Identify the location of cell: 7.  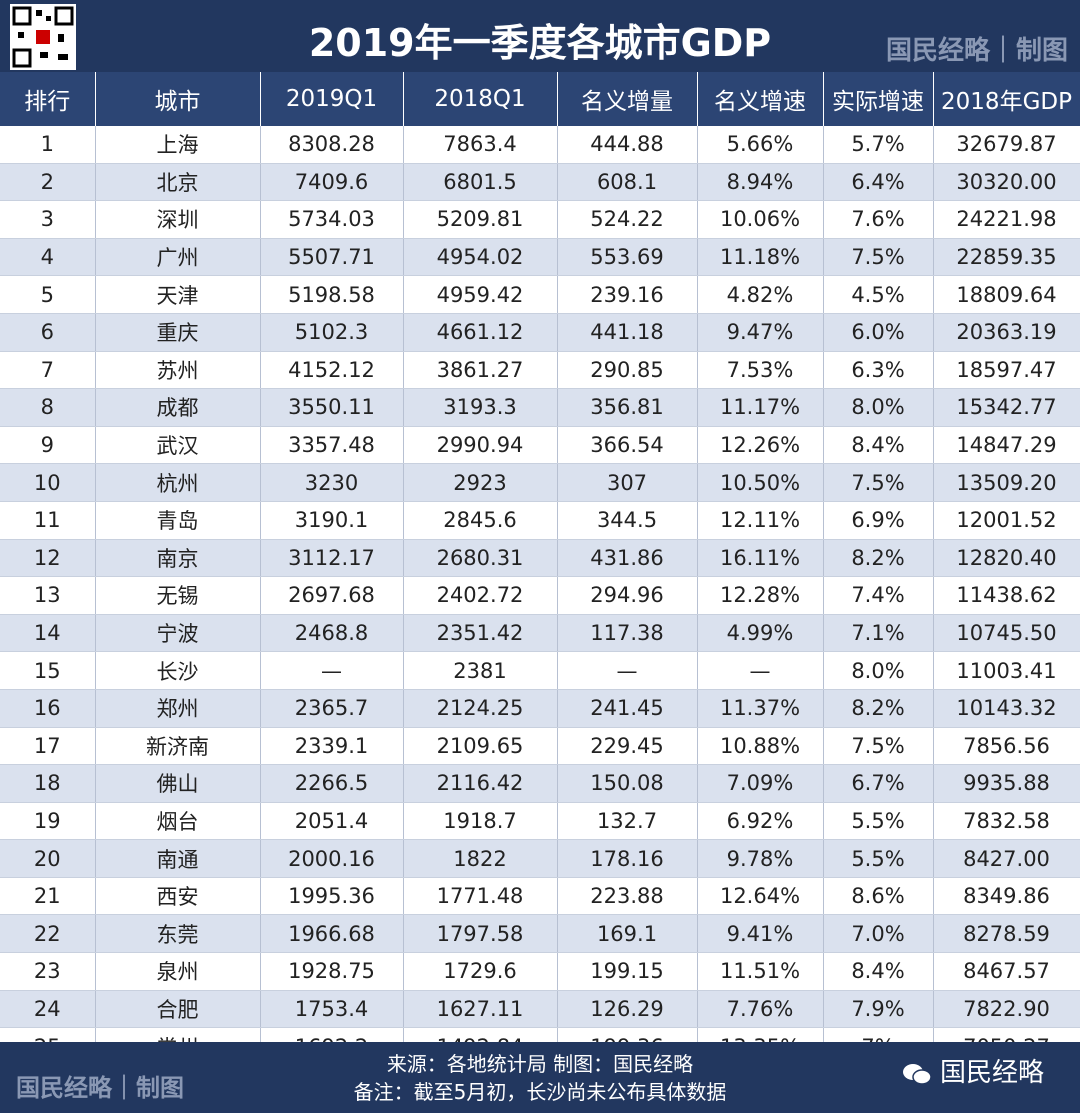
(48, 370).